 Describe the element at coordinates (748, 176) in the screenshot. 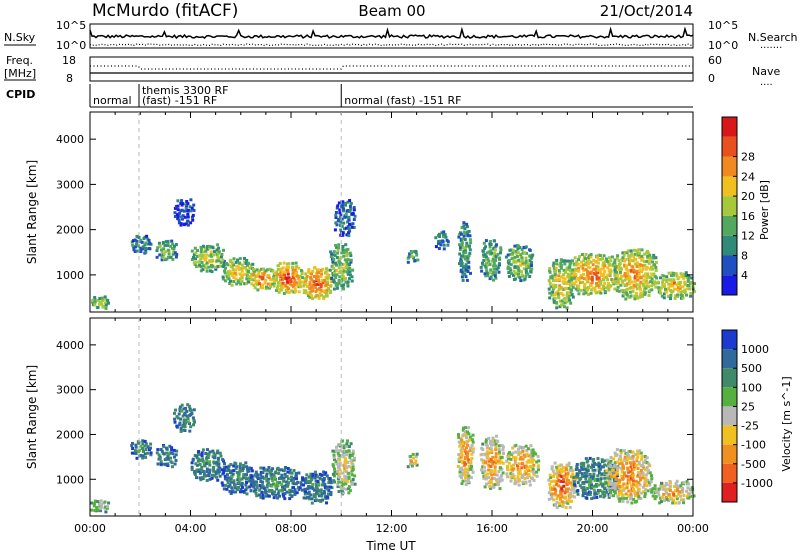

I see `colorbar-tick-label: 24` at that location.